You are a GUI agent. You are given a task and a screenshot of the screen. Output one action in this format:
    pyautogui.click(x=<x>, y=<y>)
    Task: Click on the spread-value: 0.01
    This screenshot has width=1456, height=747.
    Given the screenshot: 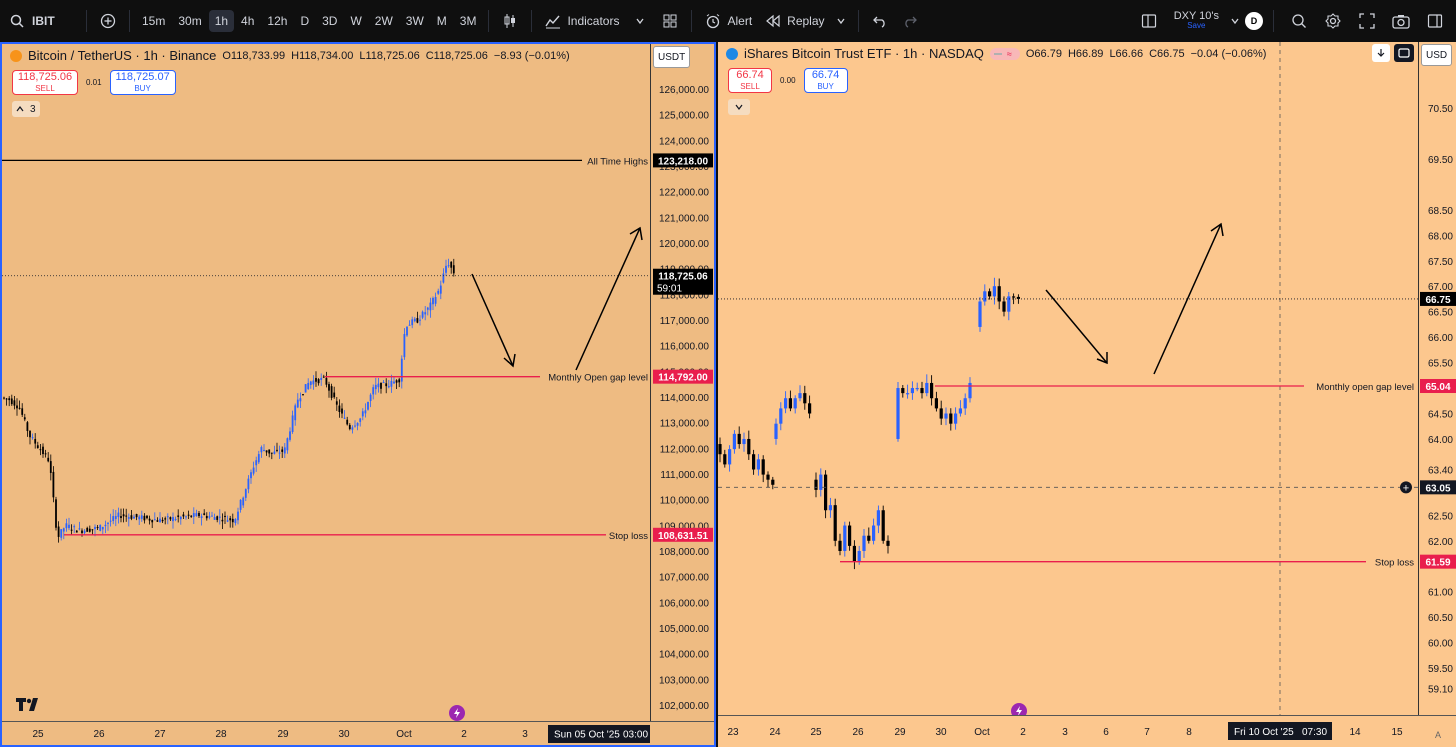 What is the action you would take?
    pyautogui.click(x=94, y=82)
    